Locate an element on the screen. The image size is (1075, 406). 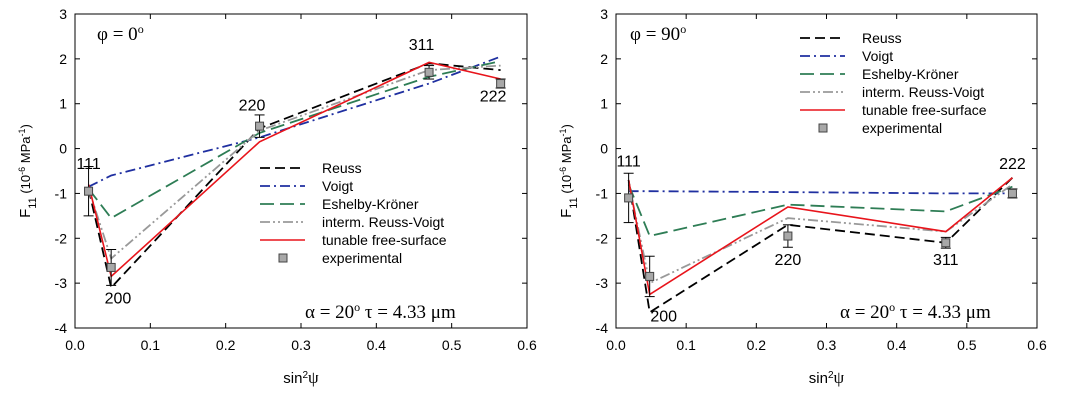
panel-phi-label: φ = 0o is located at coordinates (120, 33).